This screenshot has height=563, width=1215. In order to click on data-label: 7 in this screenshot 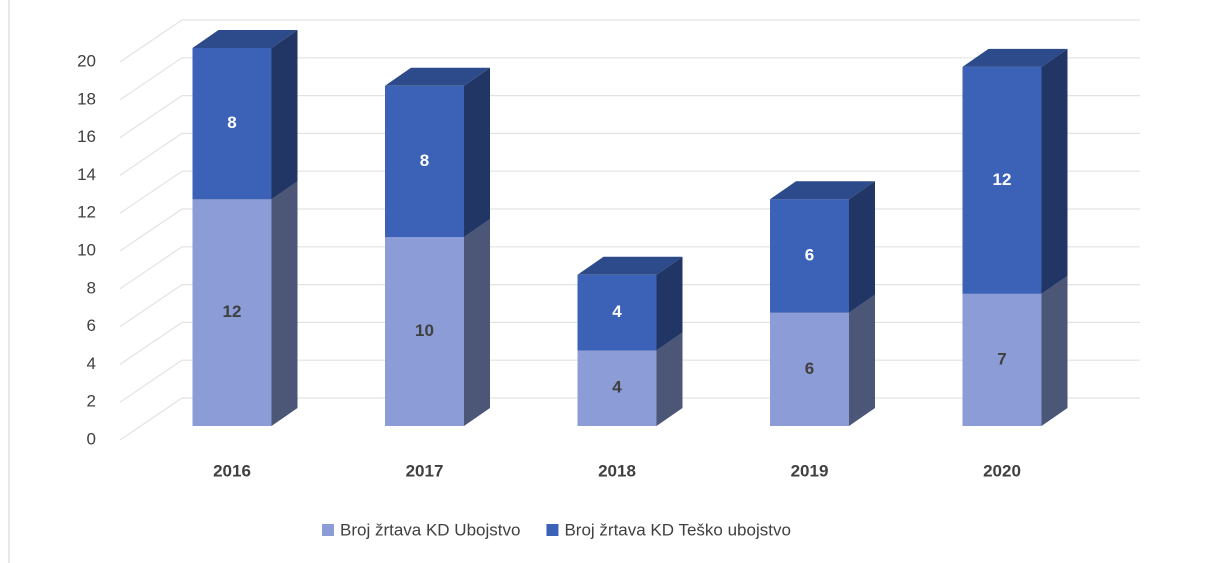, I will do `click(1001, 358)`.